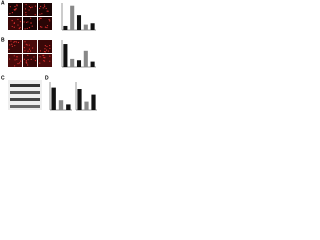  I want to click on panel-label: D, so click(47, 78).